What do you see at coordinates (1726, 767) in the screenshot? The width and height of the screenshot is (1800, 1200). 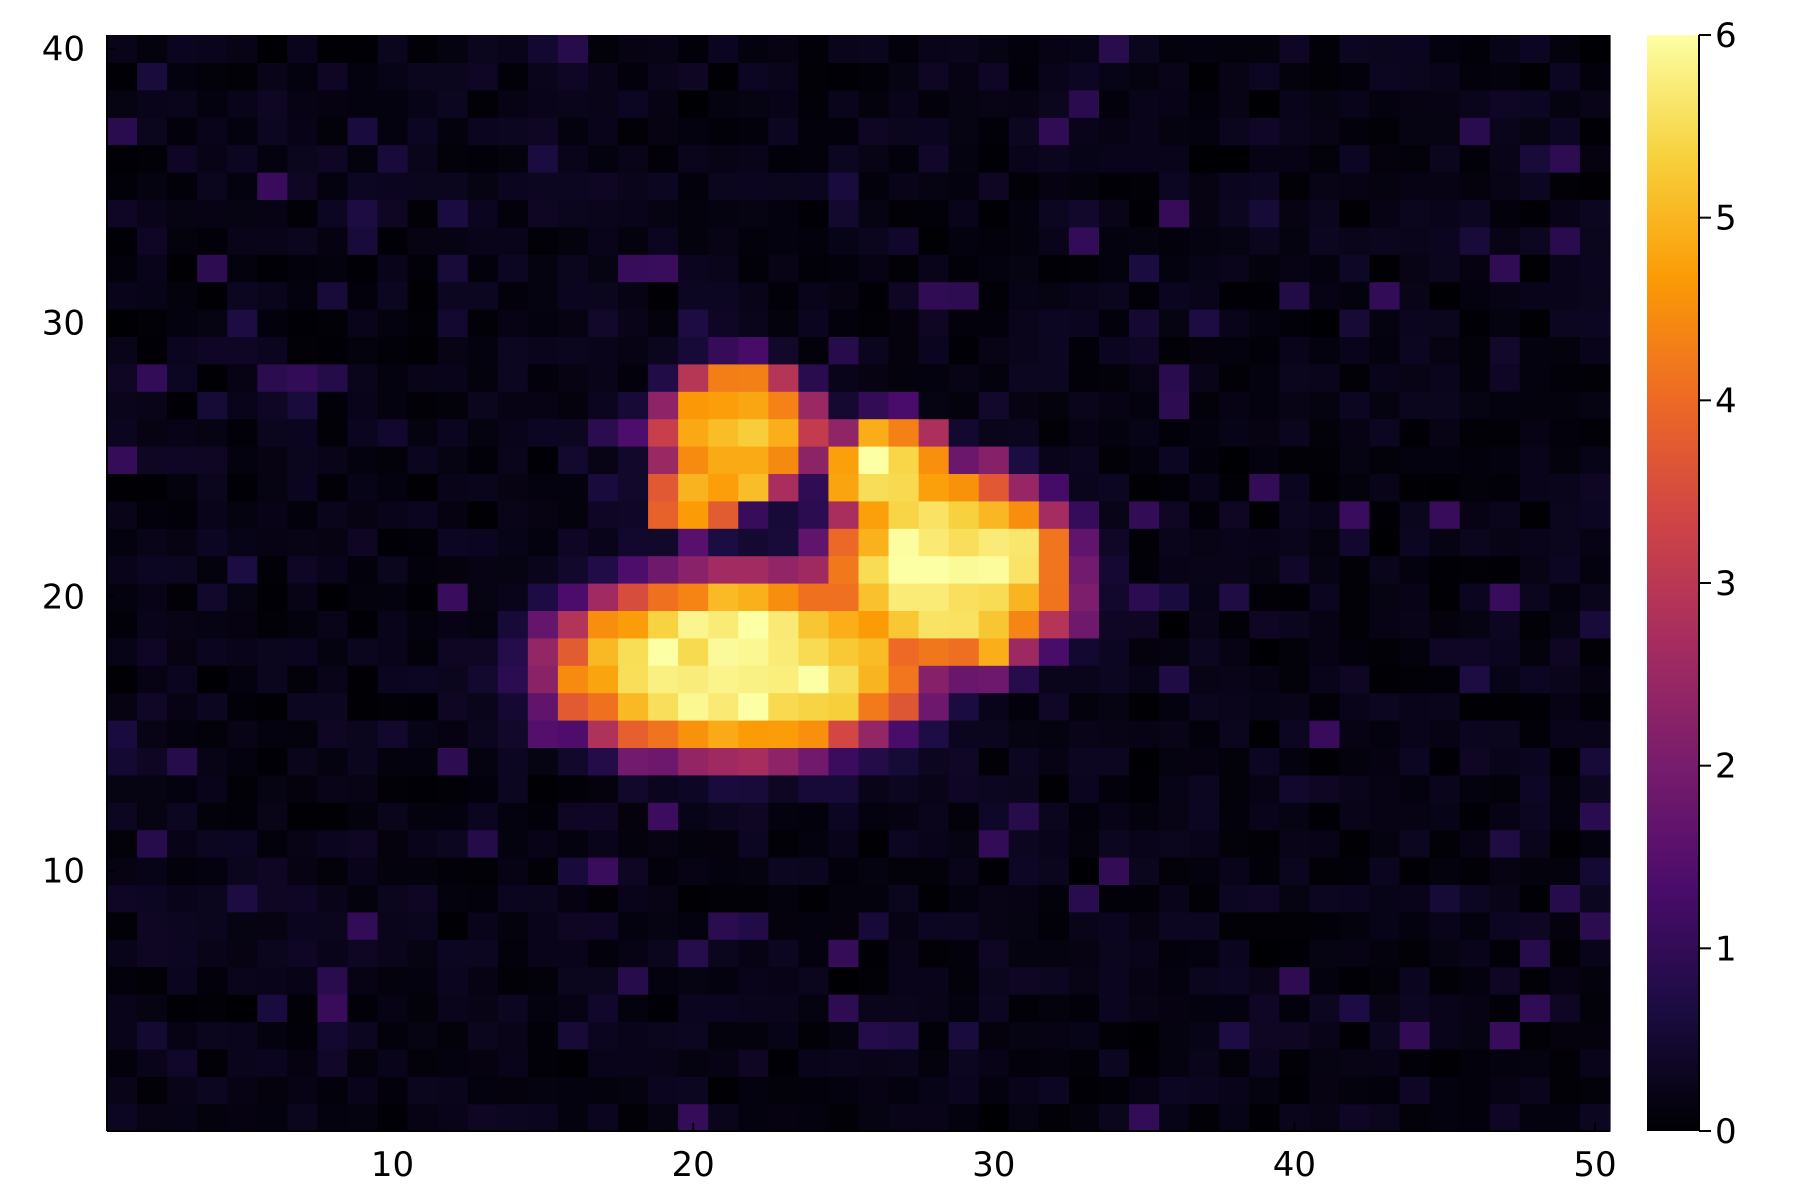 I see `colorbar-tick-label: 2` at bounding box center [1726, 767].